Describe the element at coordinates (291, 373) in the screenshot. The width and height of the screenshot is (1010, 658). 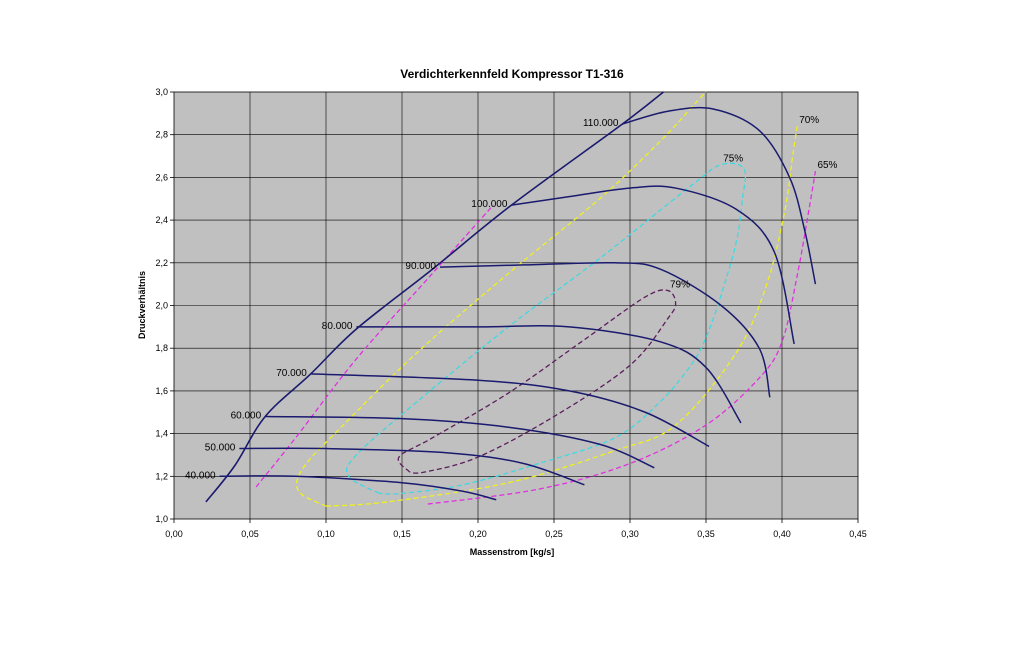
I see `speed-line-label: 70.000` at that location.